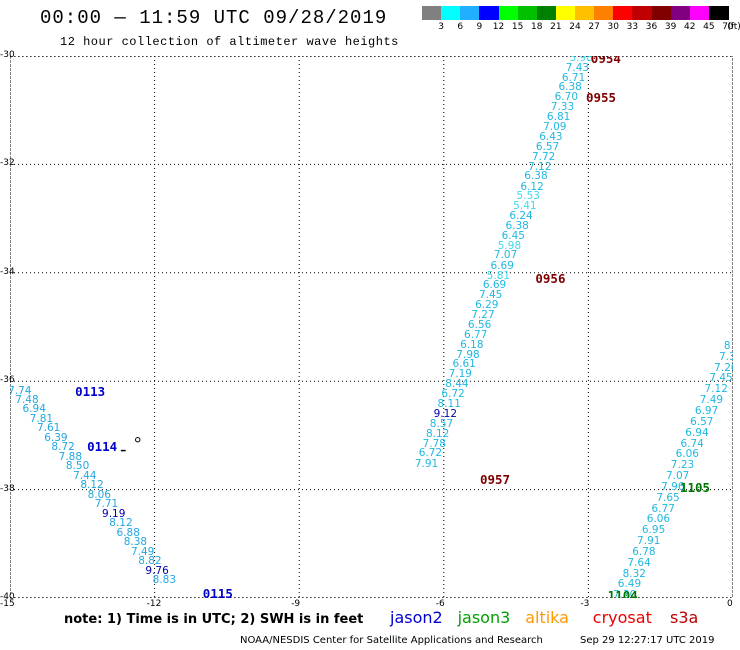 The image size is (740, 650). I want to click on pass-time-label: 0956, so click(550, 279).